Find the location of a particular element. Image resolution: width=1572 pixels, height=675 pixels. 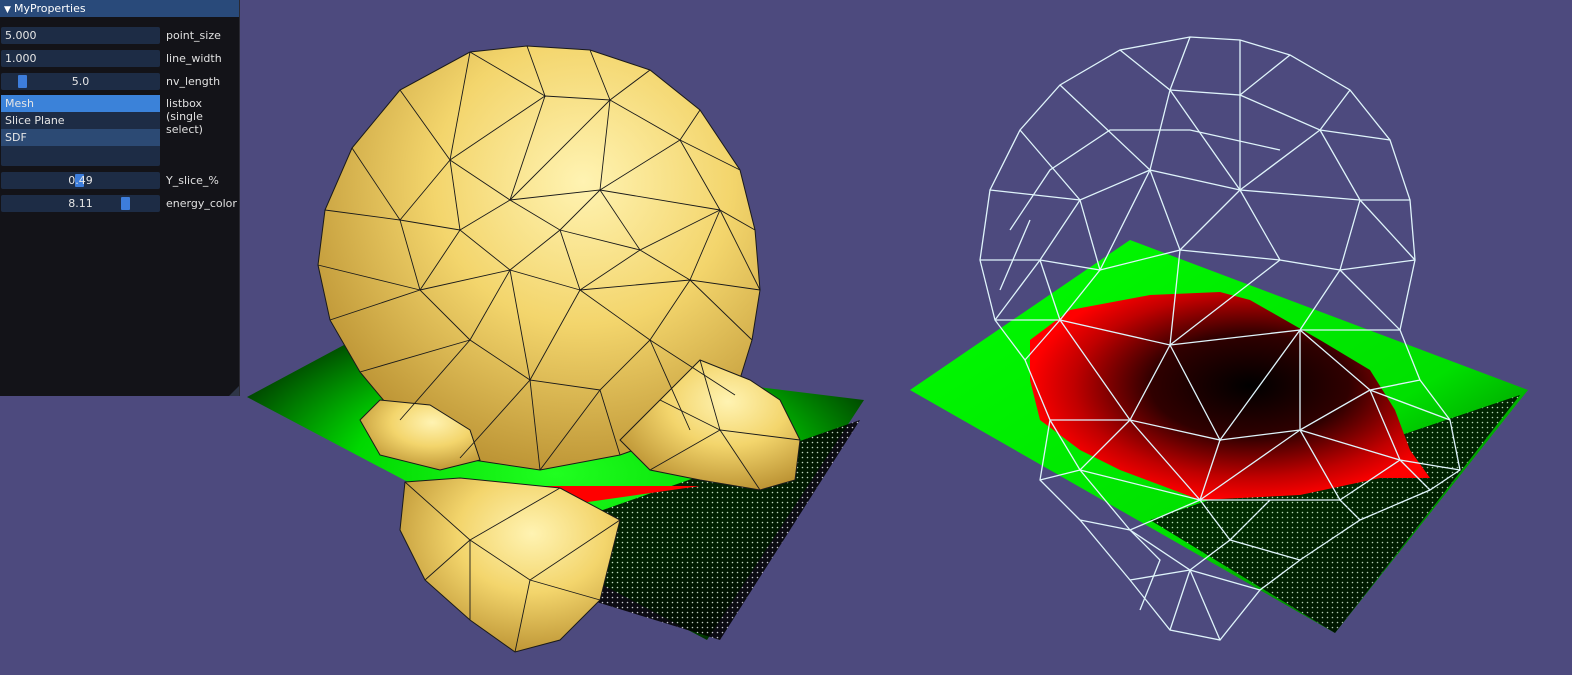

nv-length-value: 5.0 is located at coordinates (80, 81).